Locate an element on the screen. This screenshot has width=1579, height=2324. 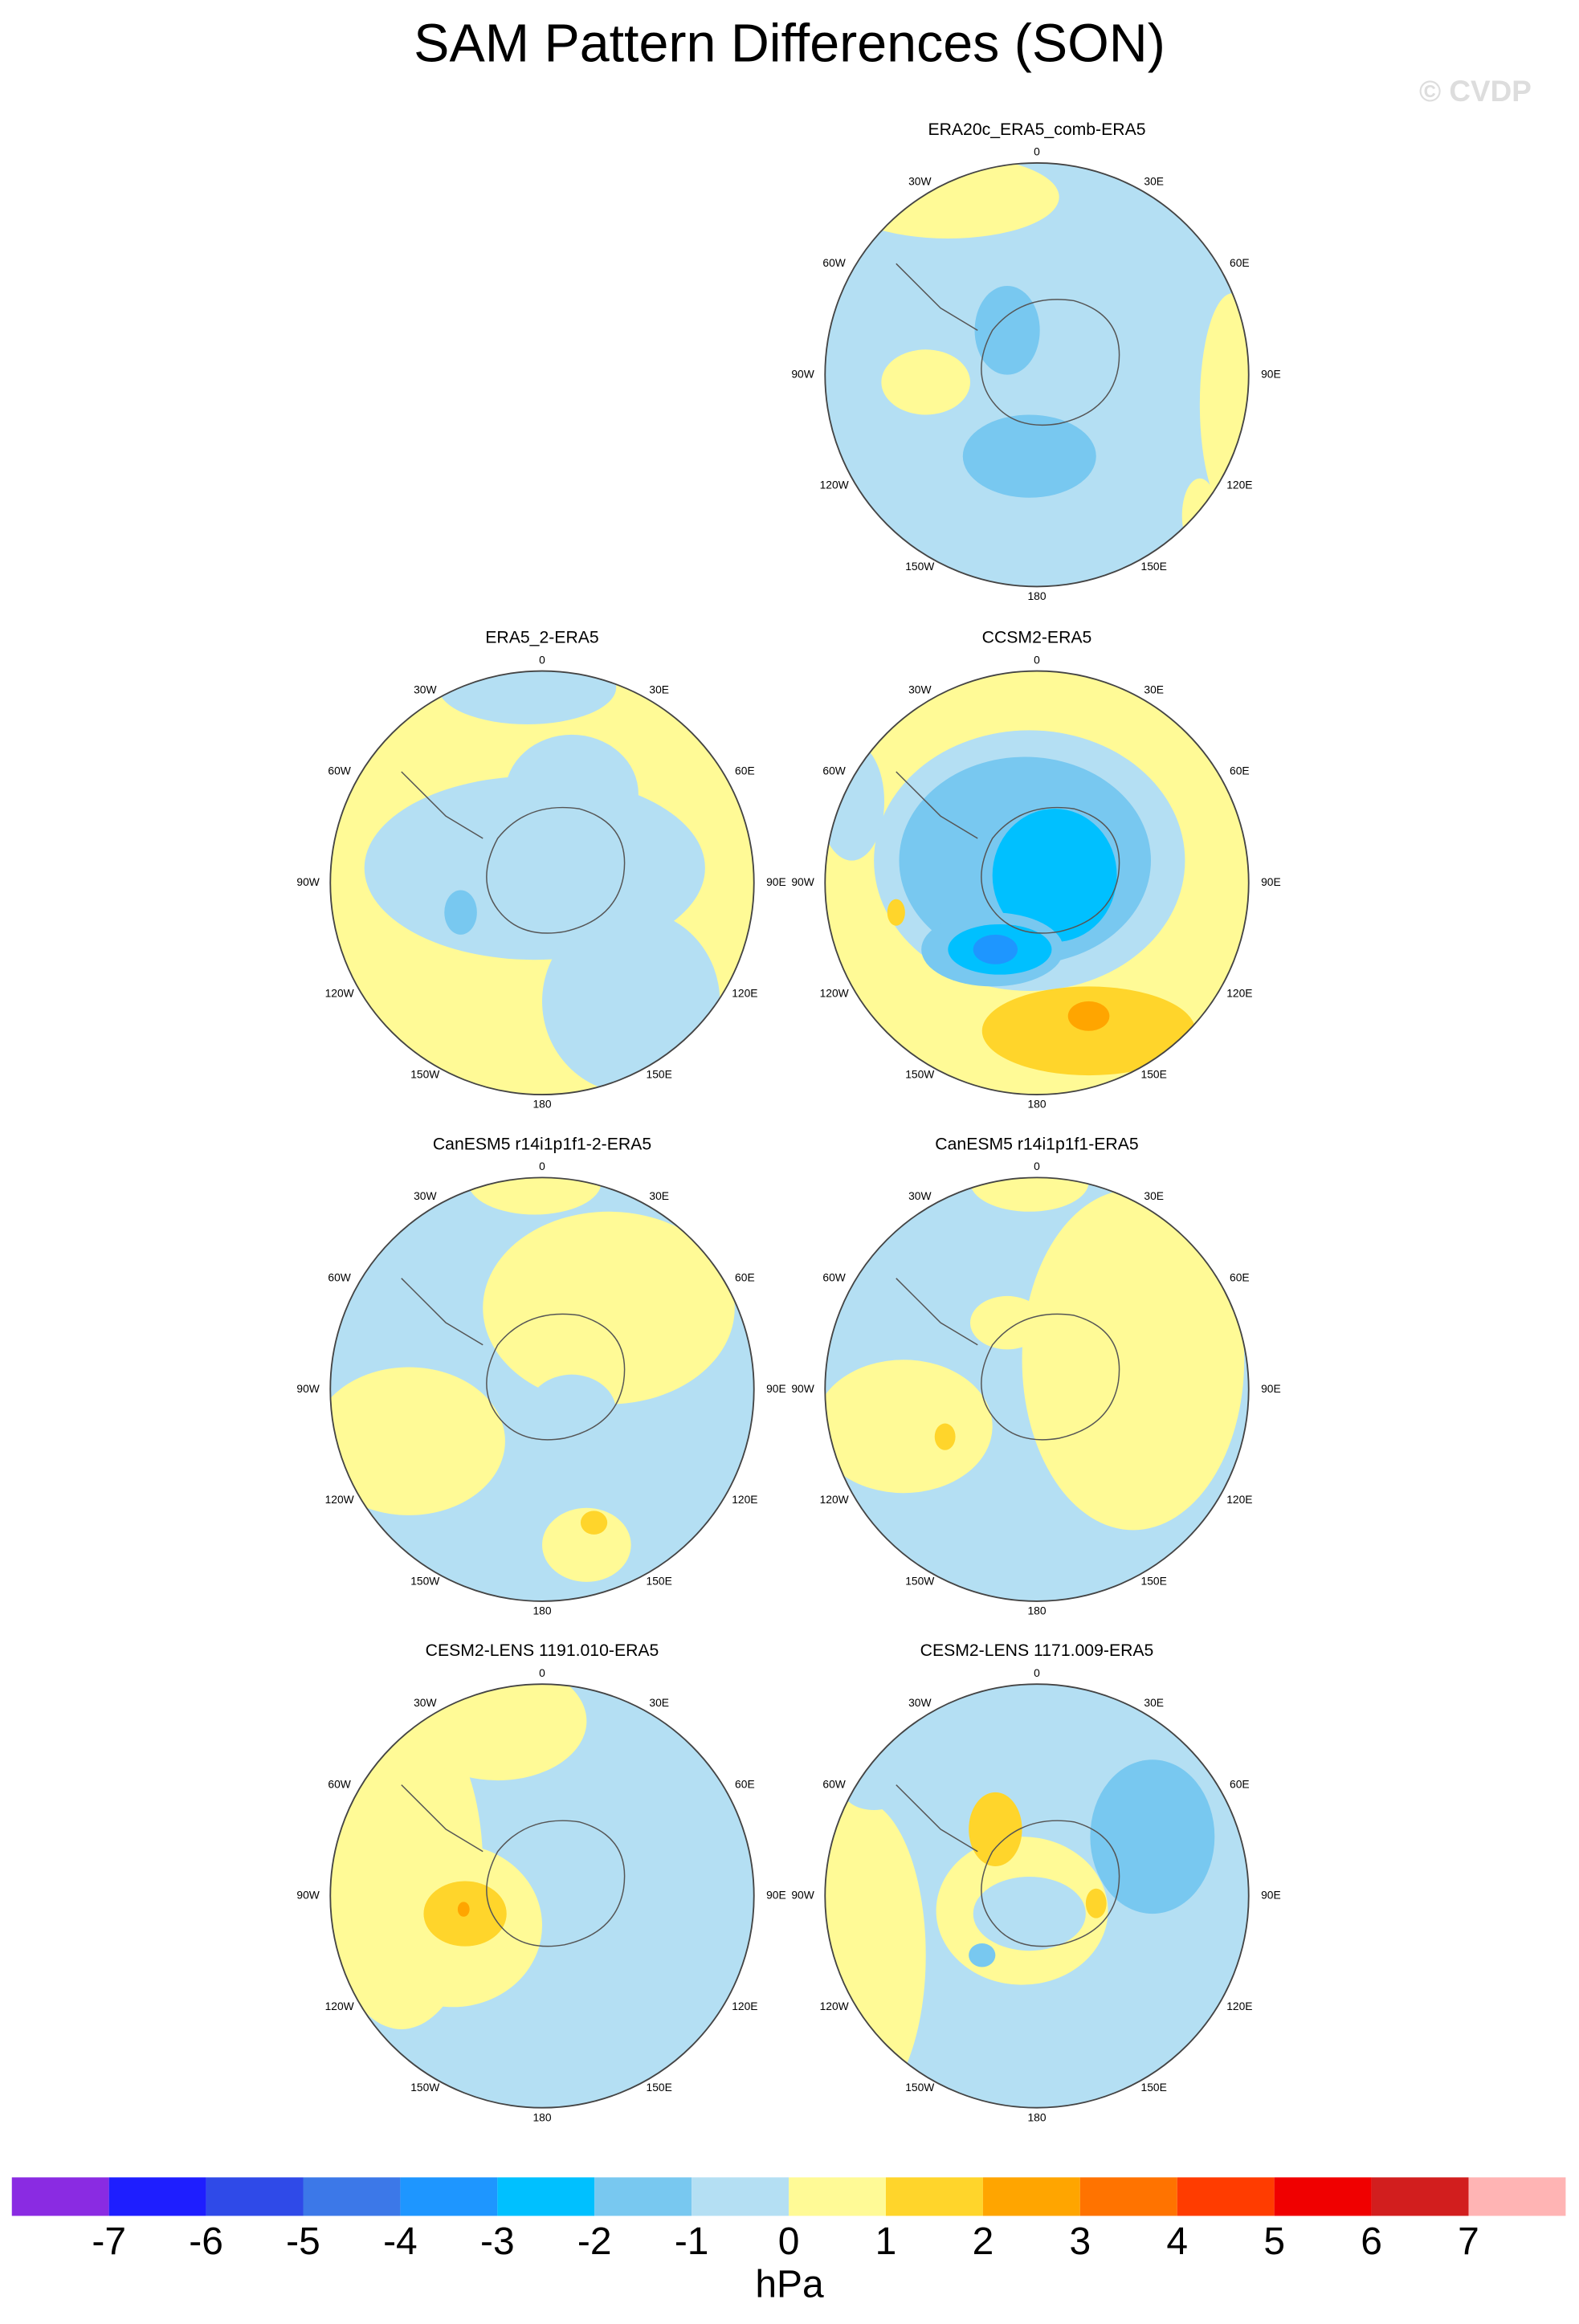
colorbar-label: 0 is located at coordinates (789, 2242).